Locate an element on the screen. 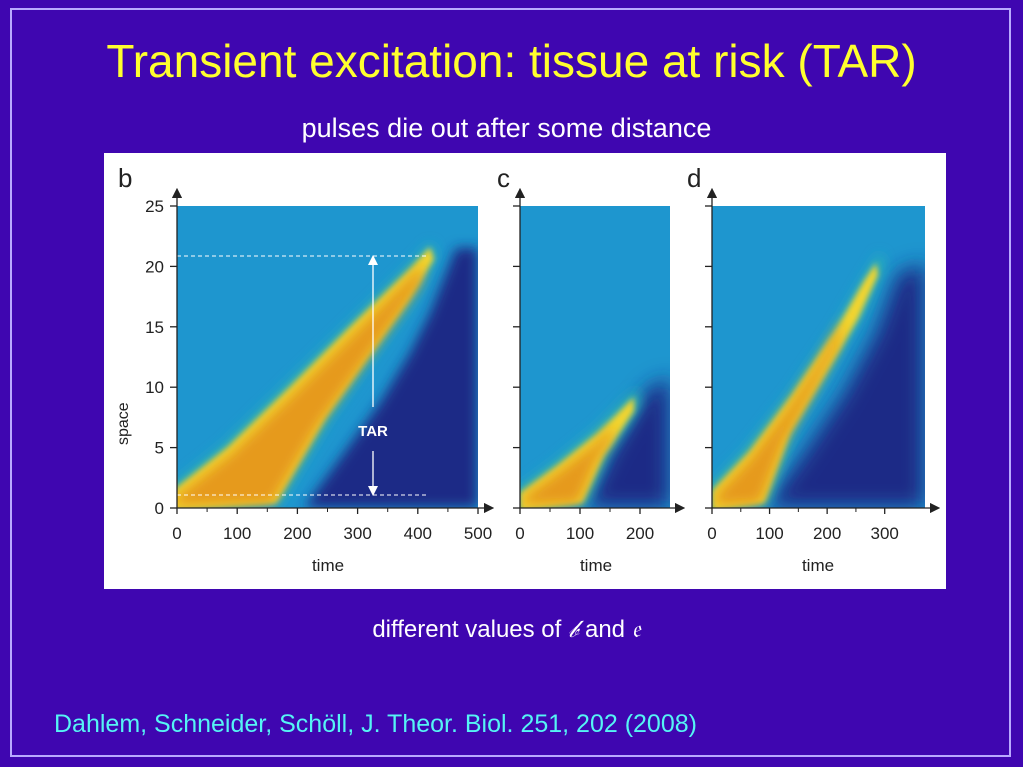 The height and width of the screenshot is (767, 1023). panel-b-ytick-label: 10 is located at coordinates (154, 387).